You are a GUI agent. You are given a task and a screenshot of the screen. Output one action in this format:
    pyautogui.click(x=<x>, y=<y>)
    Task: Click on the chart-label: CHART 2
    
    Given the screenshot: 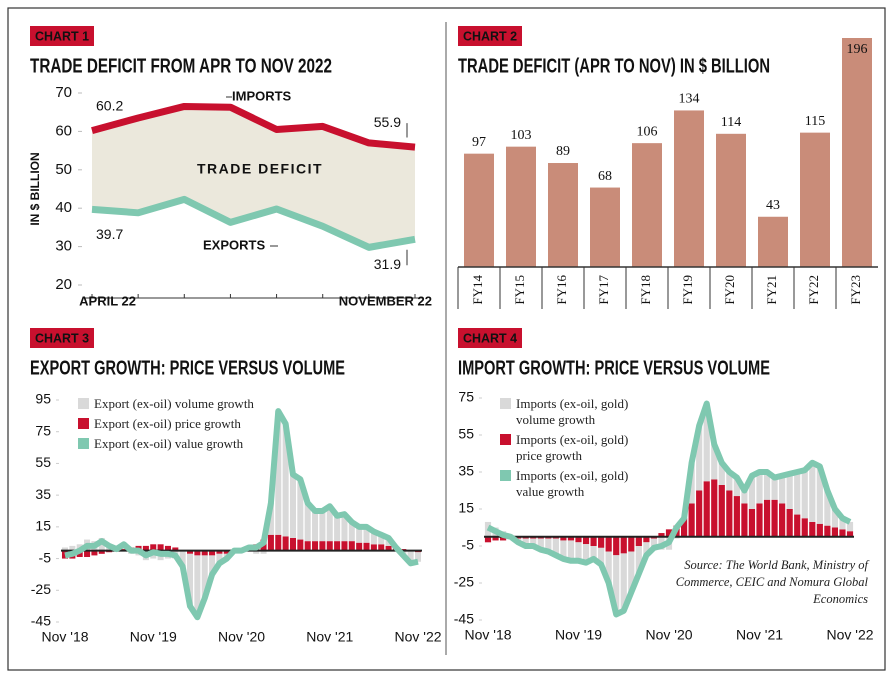 What is the action you would take?
    pyautogui.click(x=490, y=35)
    